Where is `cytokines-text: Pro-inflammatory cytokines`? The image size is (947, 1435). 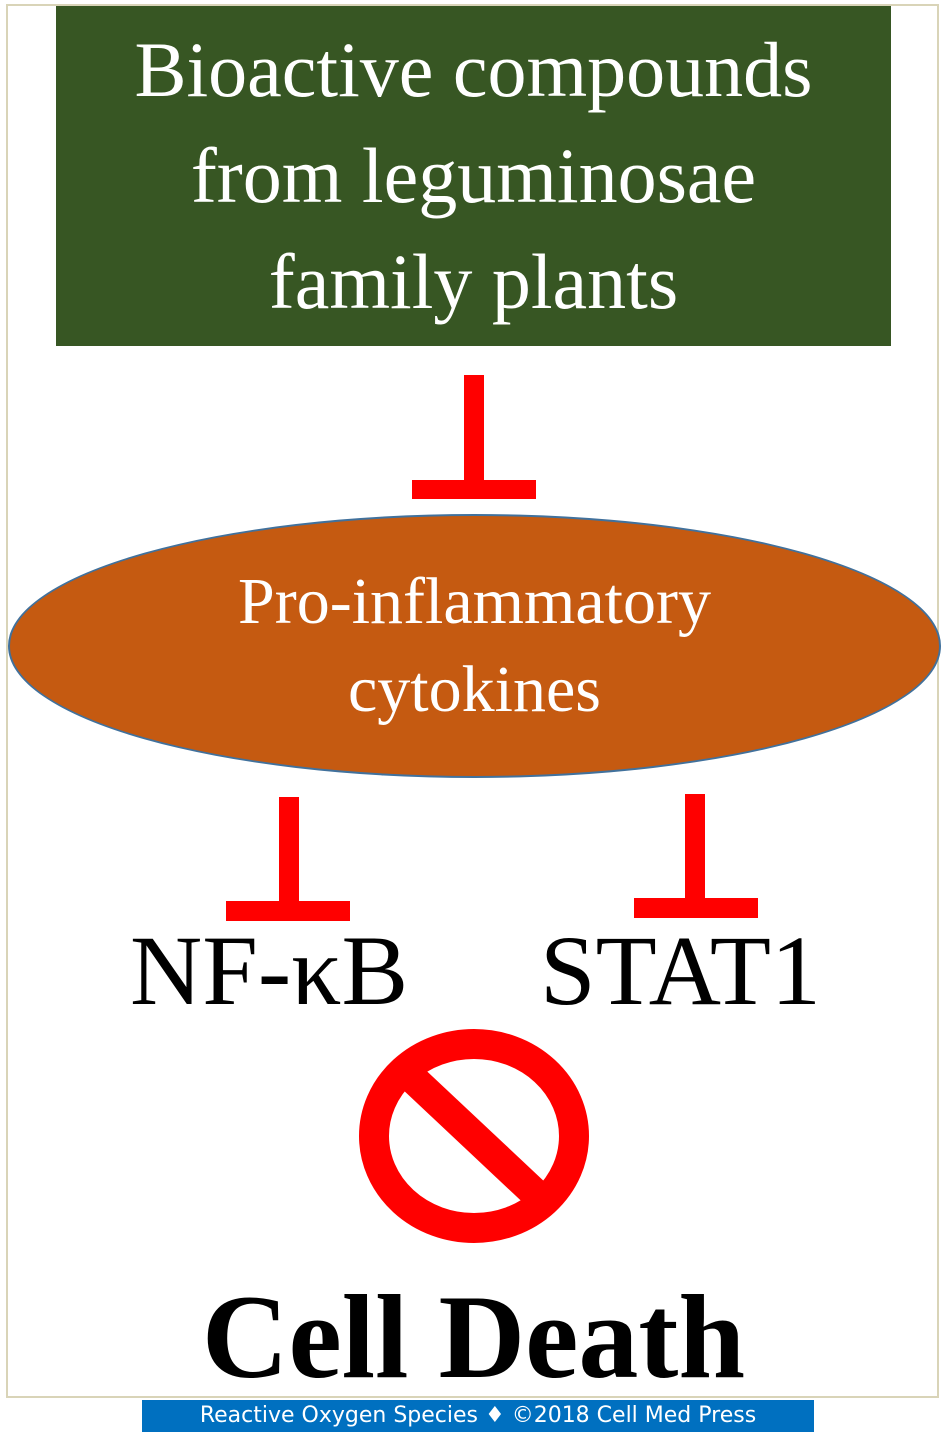
cytokines-text: Pro-inflammatory cytokines is located at coordinates (474, 645).